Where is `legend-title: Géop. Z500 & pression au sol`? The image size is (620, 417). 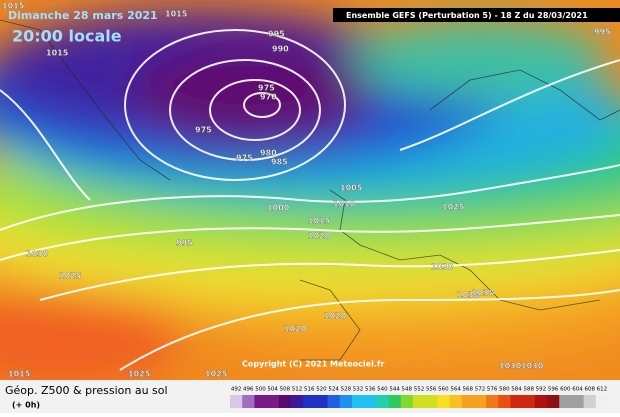 legend-title: Géop. Z500 & pression au sol is located at coordinates (86, 390).